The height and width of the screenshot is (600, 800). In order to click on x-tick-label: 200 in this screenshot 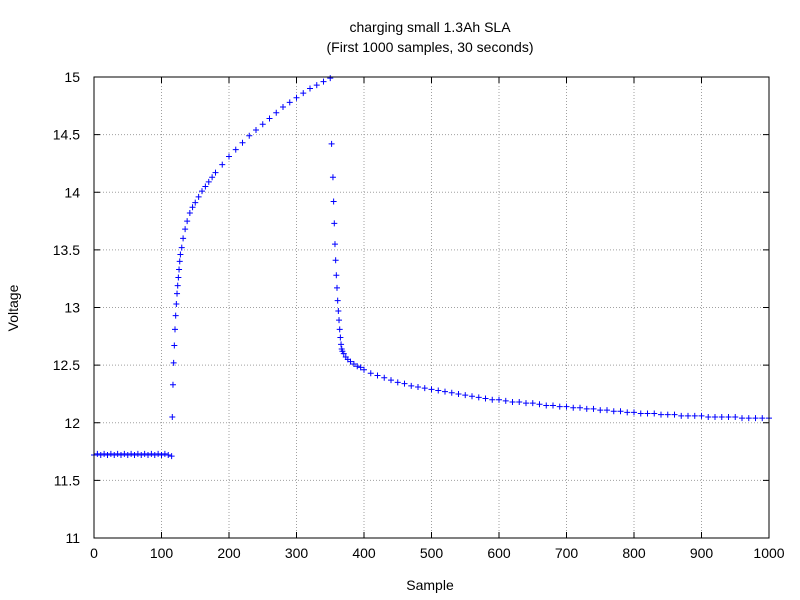, I will do `click(229, 553)`.